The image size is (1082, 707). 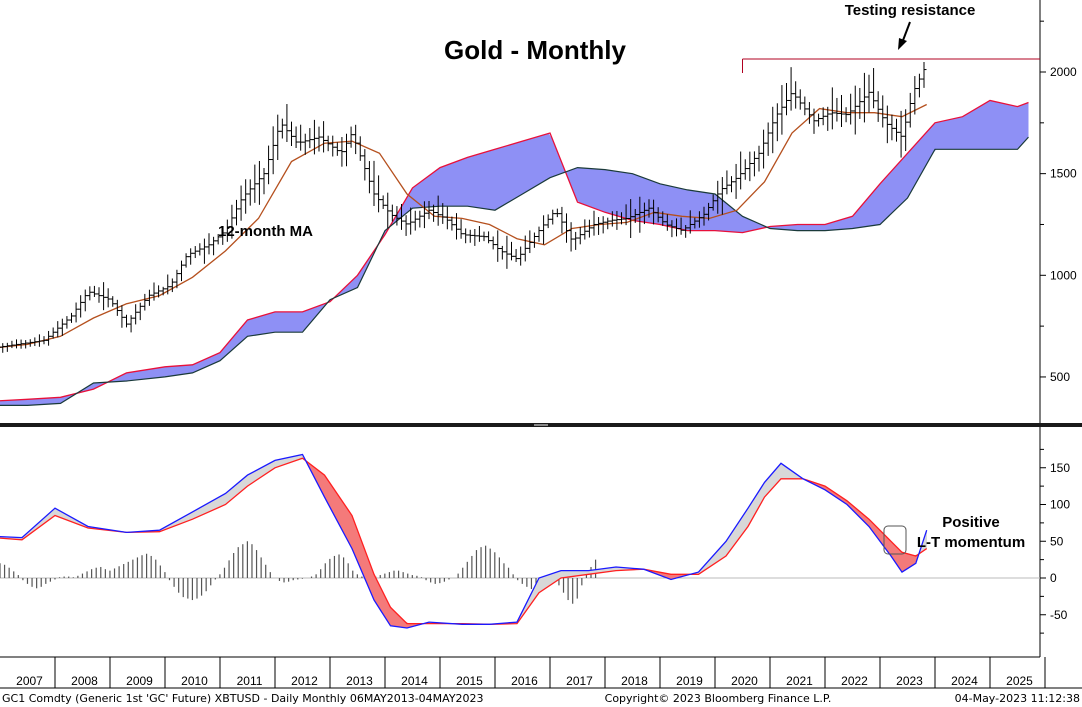 What do you see at coordinates (359, 681) in the screenshot?
I see `x-tick-label: 2013` at bounding box center [359, 681].